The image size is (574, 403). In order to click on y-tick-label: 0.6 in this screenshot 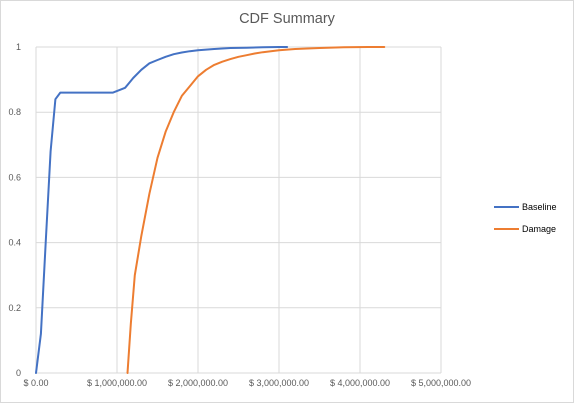, I will do `click(14, 177)`.